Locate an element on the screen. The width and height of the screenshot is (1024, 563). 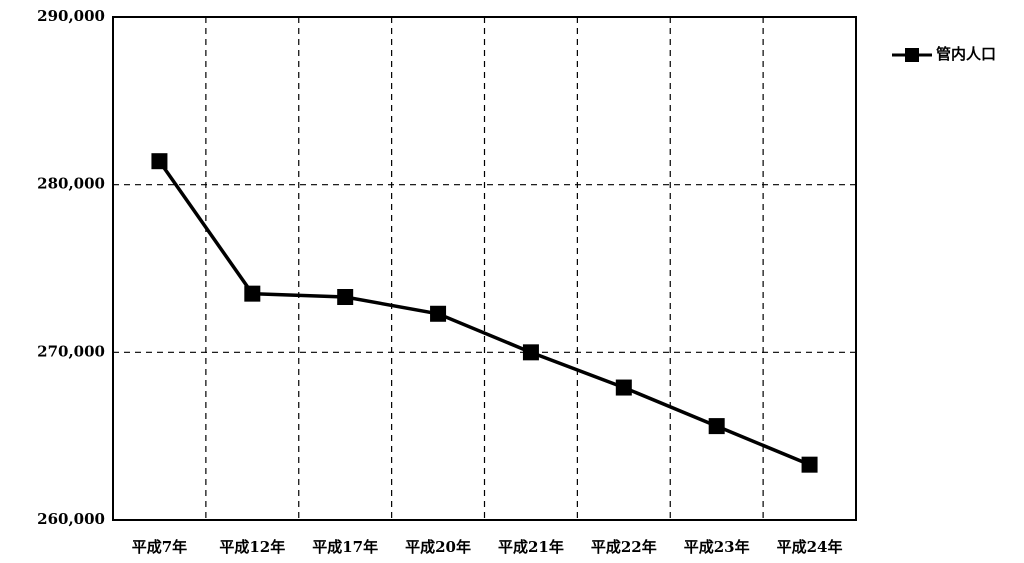
x-tick-label: 平成12年 is located at coordinates (252, 547).